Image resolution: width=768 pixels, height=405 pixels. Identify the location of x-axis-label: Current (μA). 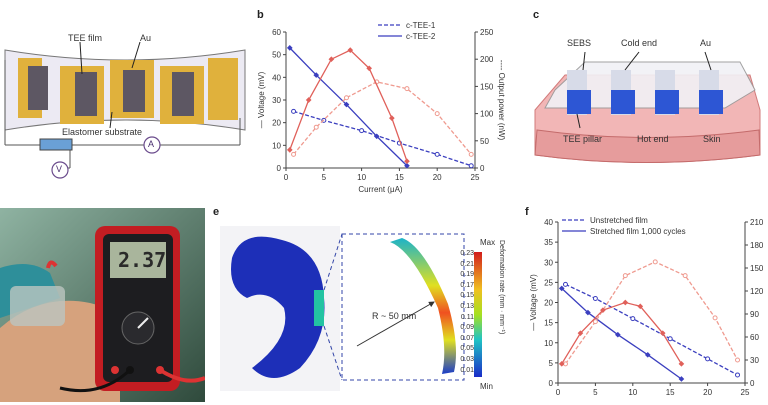
(380, 189).